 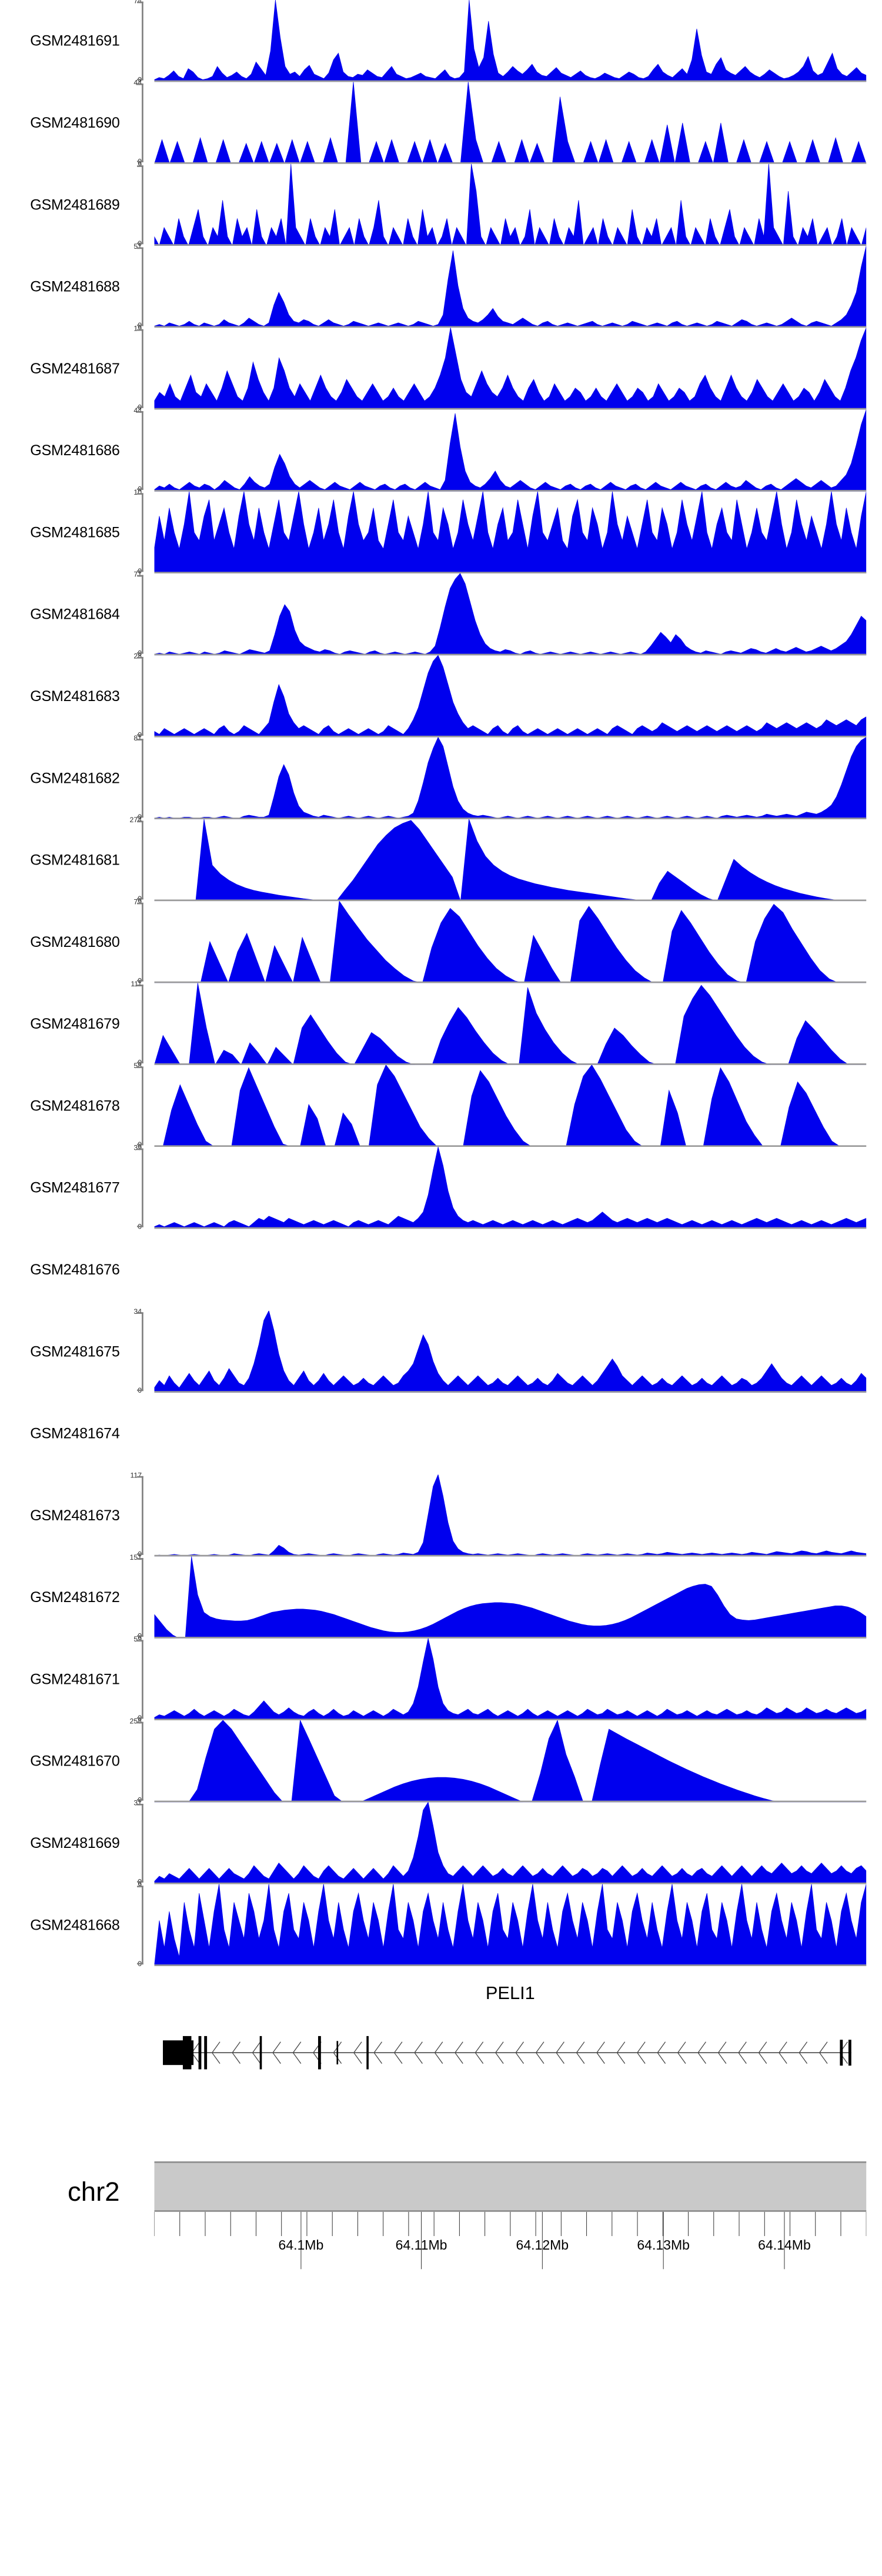 I want to click on coverage-track: GSM2481687 190, so click(x=441, y=367).